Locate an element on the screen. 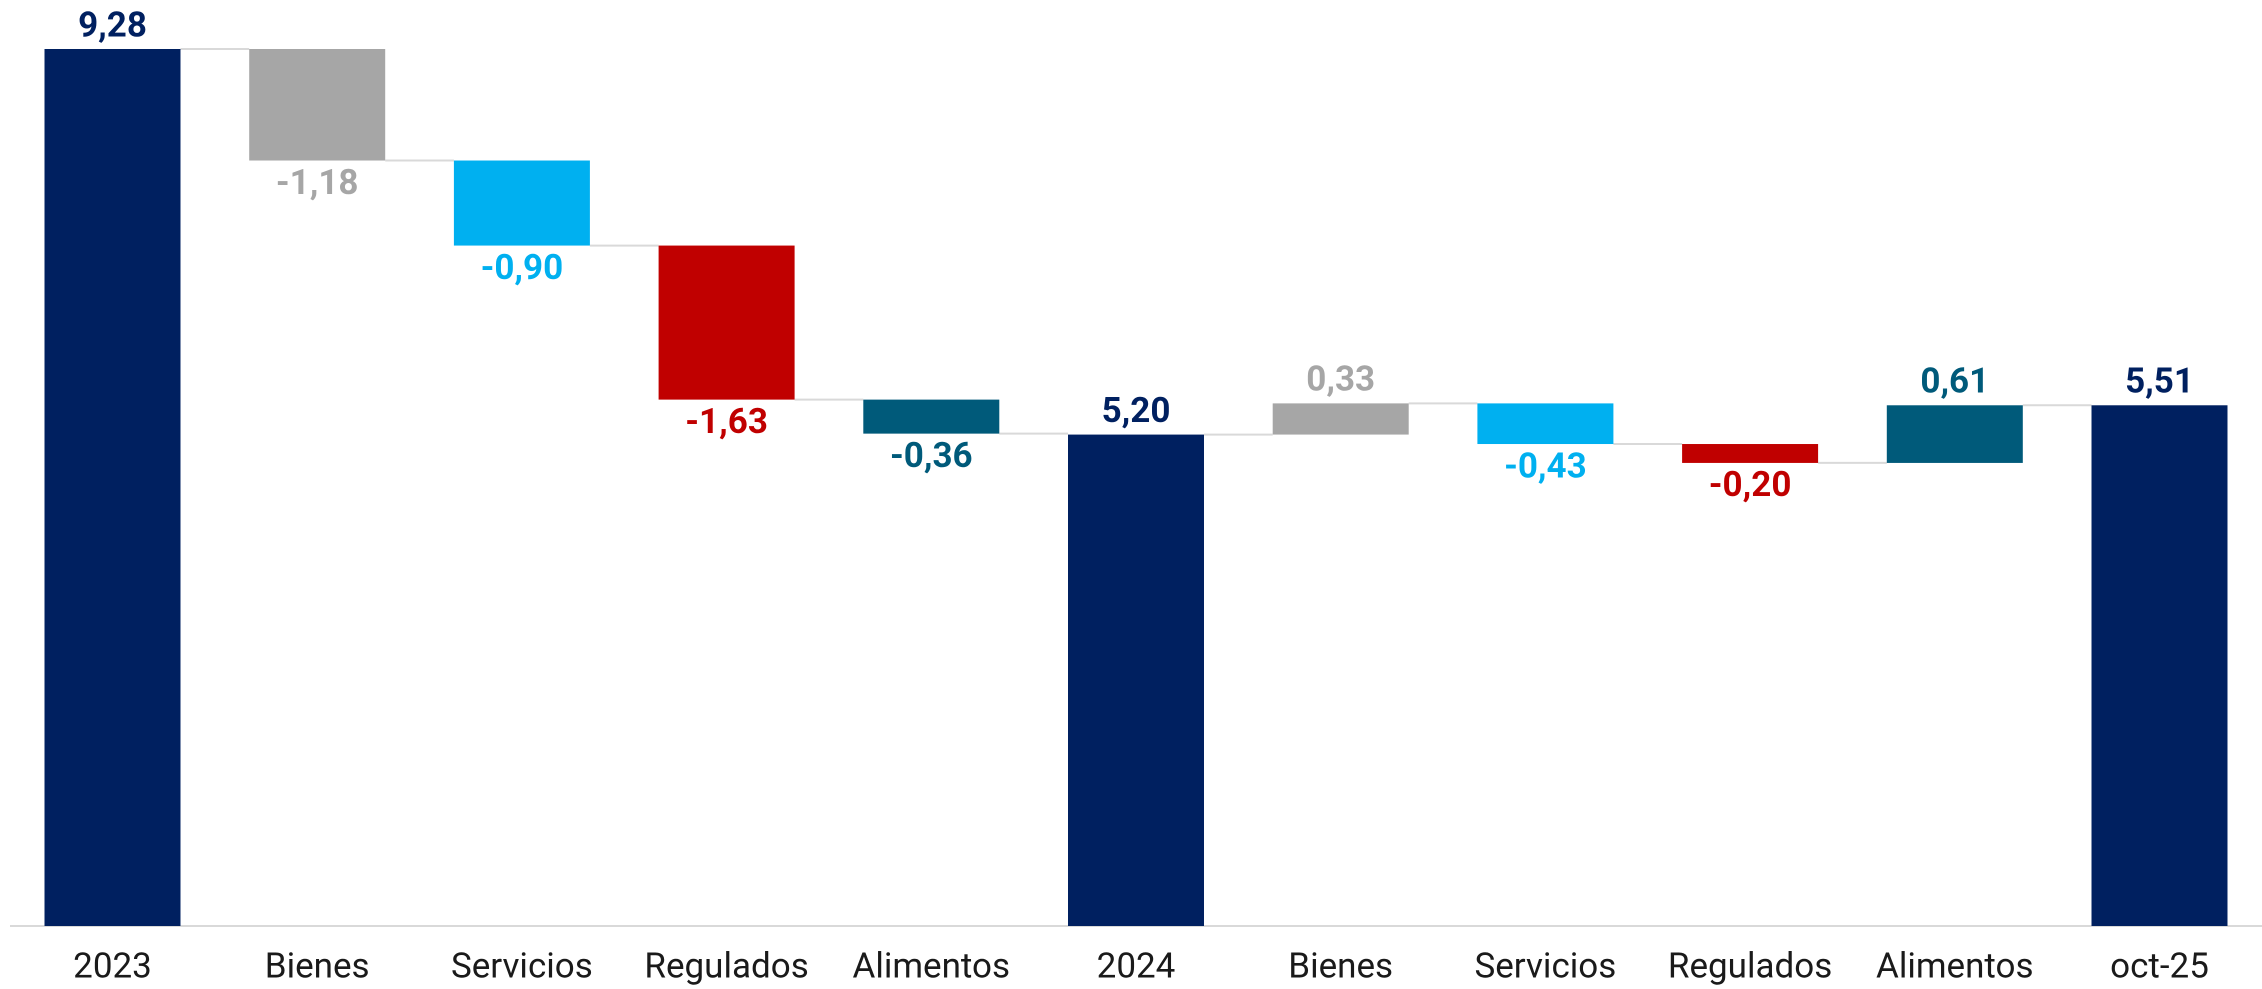 The width and height of the screenshot is (2262, 989). value-label: 5,20 is located at coordinates (1136, 410).